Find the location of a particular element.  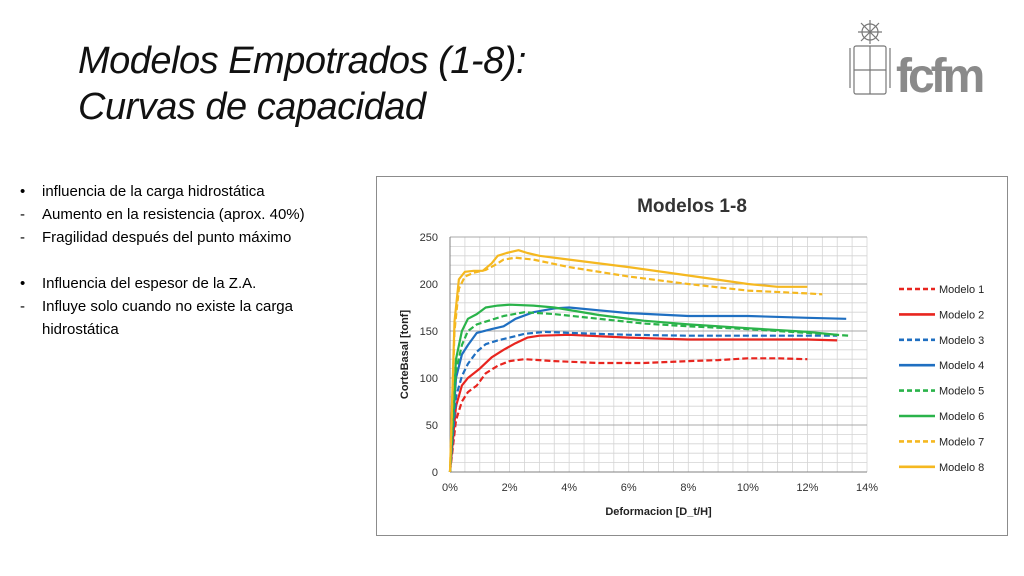

legend-label: Modelo 1 is located at coordinates (961, 290).